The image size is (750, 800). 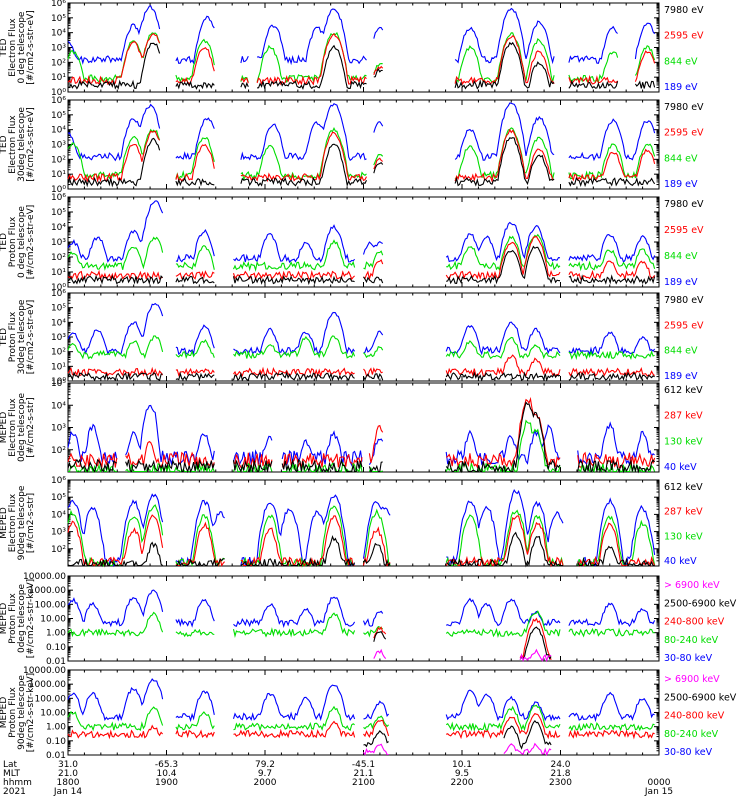 What do you see at coordinates (44, 577) in the screenshot?
I see `y-tick-label: 10000.00` at bounding box center [44, 577].